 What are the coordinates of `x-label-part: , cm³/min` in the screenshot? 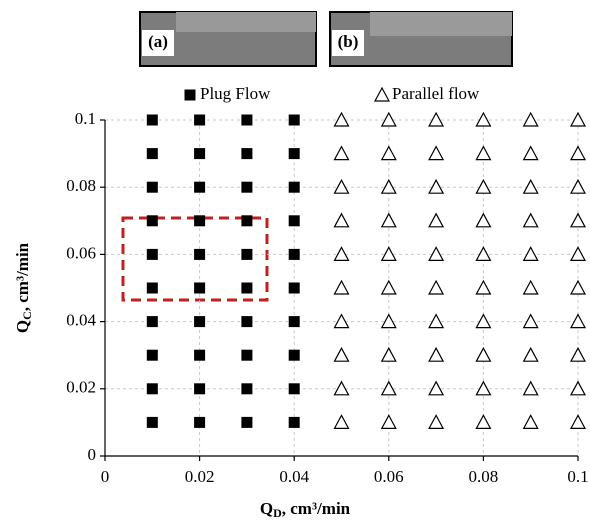 It's located at (316, 508).